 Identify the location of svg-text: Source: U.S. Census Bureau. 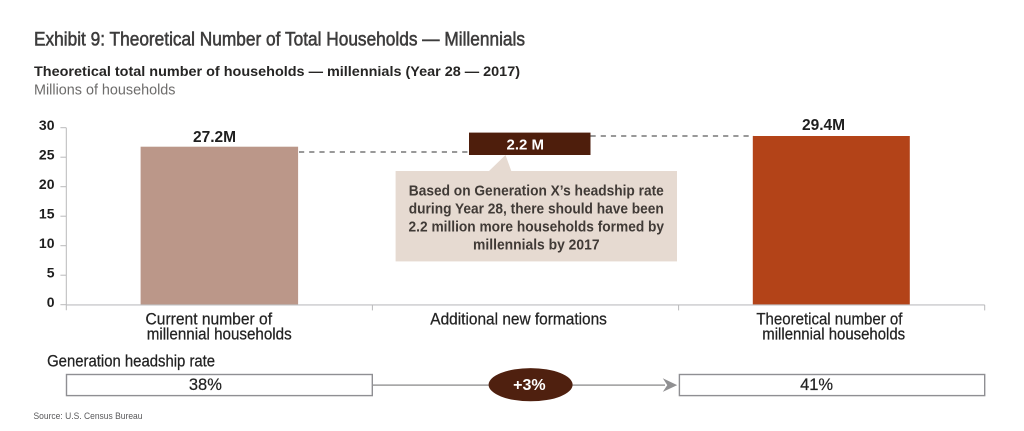
(88, 416).